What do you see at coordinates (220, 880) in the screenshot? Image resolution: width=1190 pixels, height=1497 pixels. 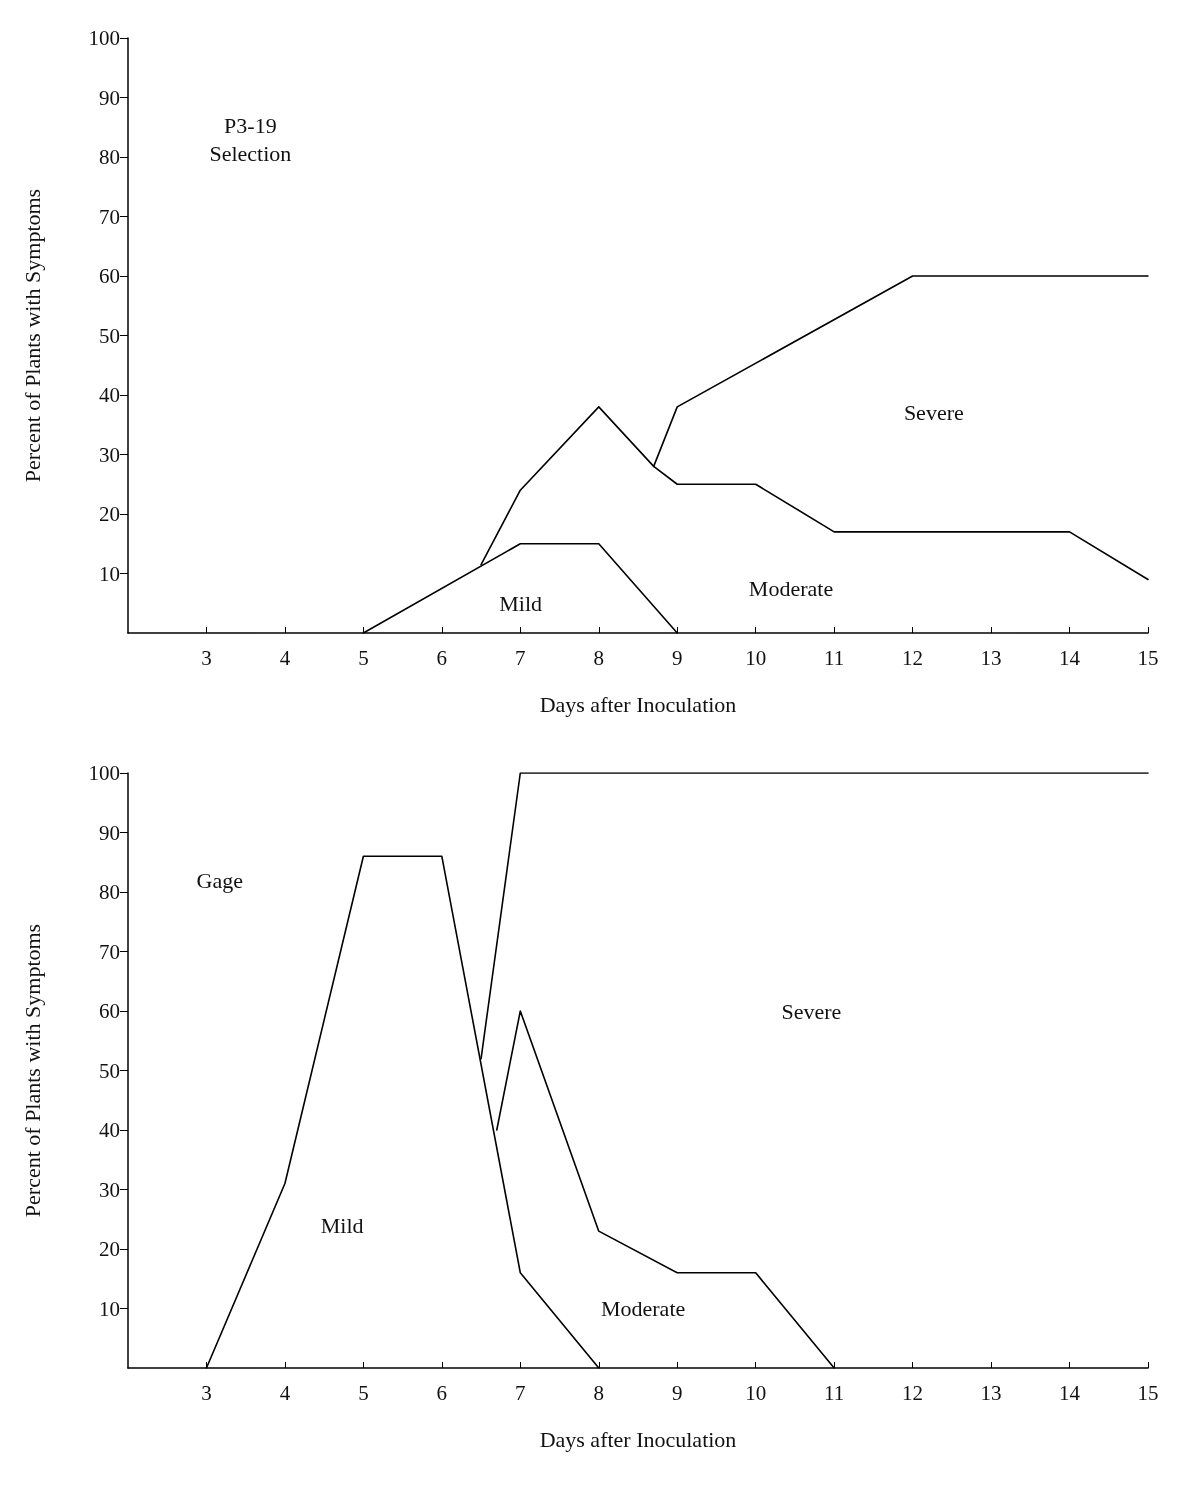 I see `annotation: Gage` at bounding box center [220, 880].